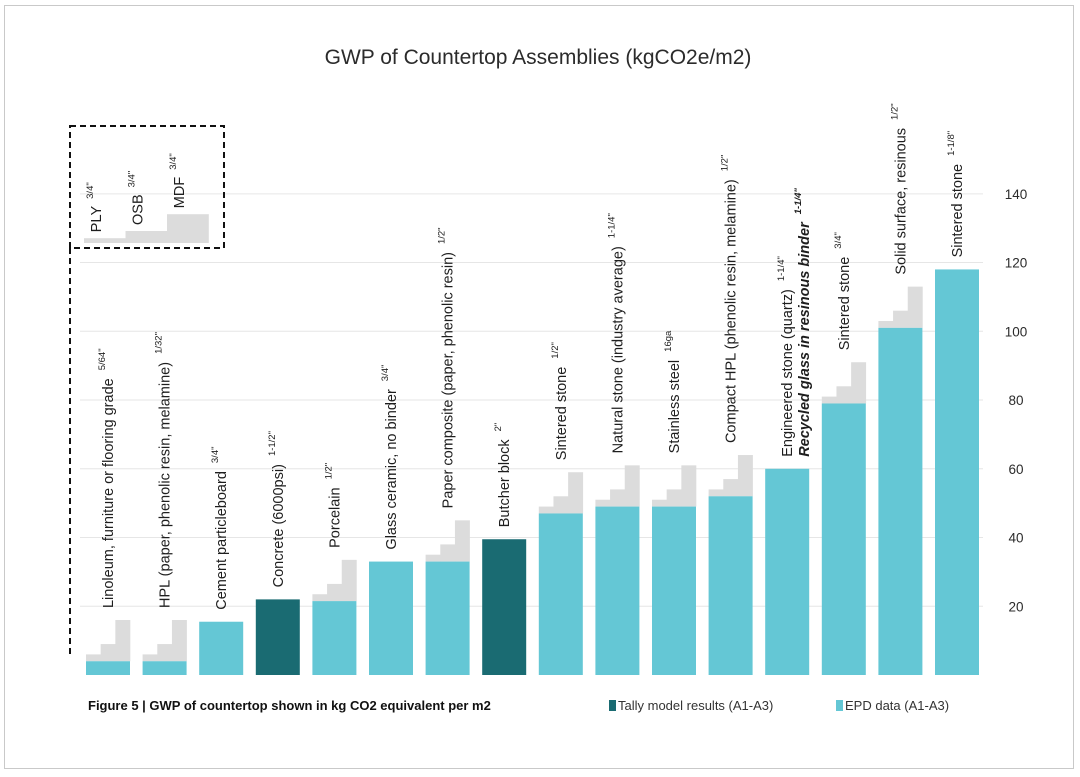 The image size is (1080, 777). I want to click on chart-title: GWP of Countertop Assemblies (kgCO2e/m2), so click(538, 57).